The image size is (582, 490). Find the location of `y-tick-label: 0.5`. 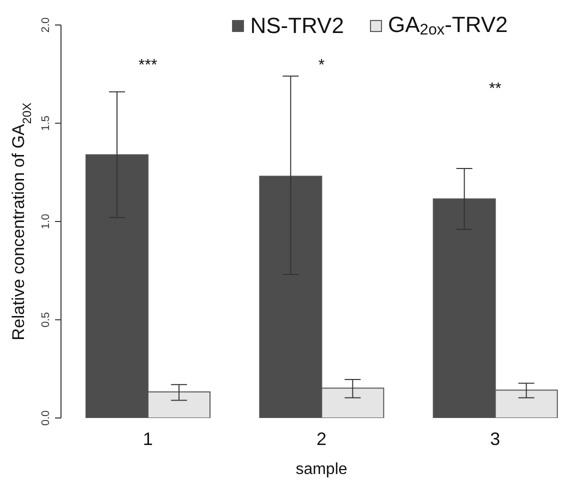

y-tick-label: 0.5 is located at coordinates (46, 320).